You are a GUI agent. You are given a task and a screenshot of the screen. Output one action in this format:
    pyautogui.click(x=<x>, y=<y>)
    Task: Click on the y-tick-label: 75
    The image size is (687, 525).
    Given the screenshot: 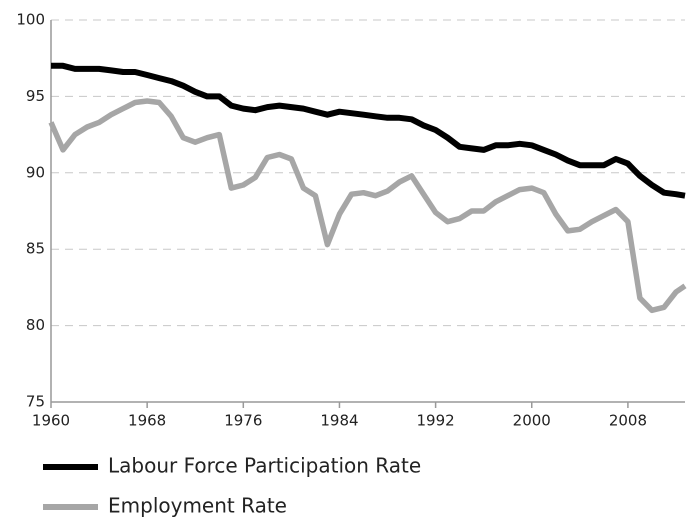 What is the action you would take?
    pyautogui.click(x=35, y=402)
    